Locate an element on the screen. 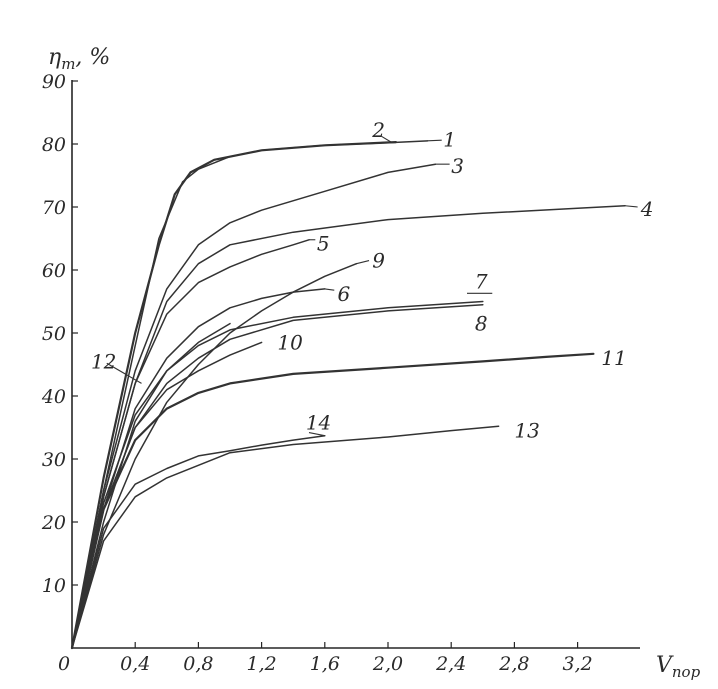 Image resolution: width=718 pixels, height=689 pixels. y-axis-label-main: η is located at coordinates (54, 57).